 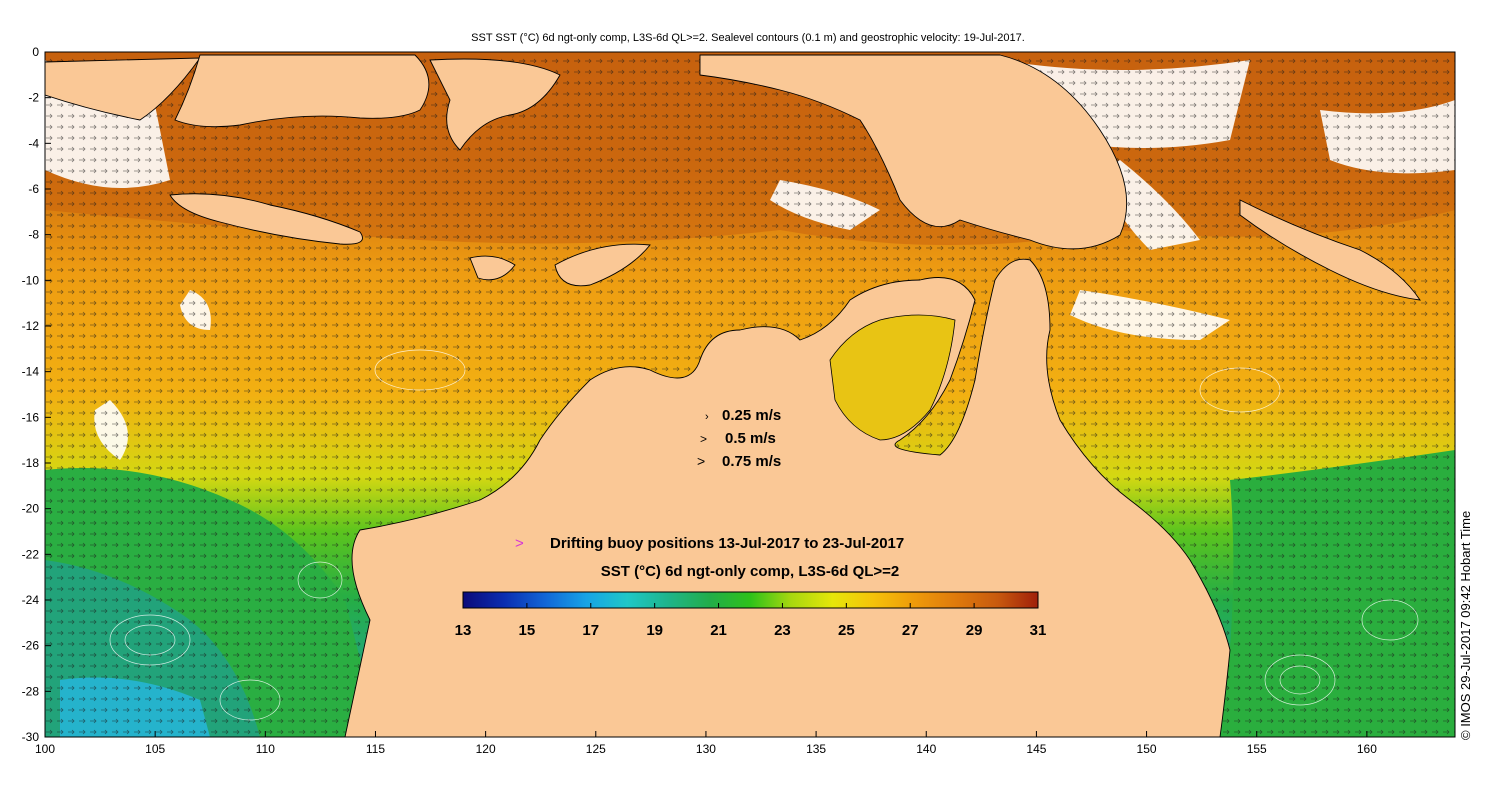 What do you see at coordinates (266, 219) in the screenshot?
I see `land-java` at bounding box center [266, 219].